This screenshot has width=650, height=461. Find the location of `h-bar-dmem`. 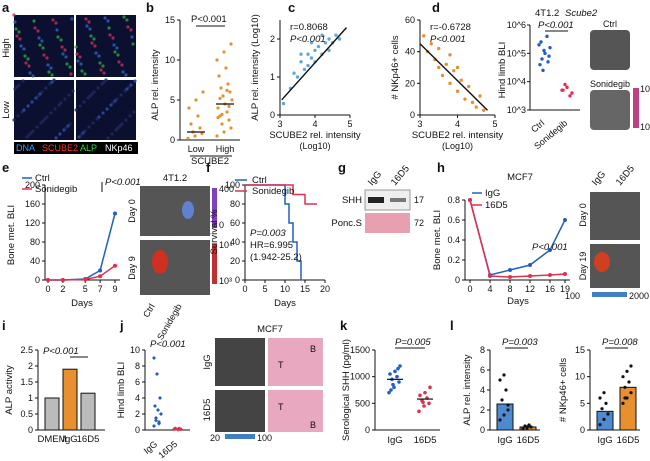

h-bar-dmem is located at coordinates (52, 414).